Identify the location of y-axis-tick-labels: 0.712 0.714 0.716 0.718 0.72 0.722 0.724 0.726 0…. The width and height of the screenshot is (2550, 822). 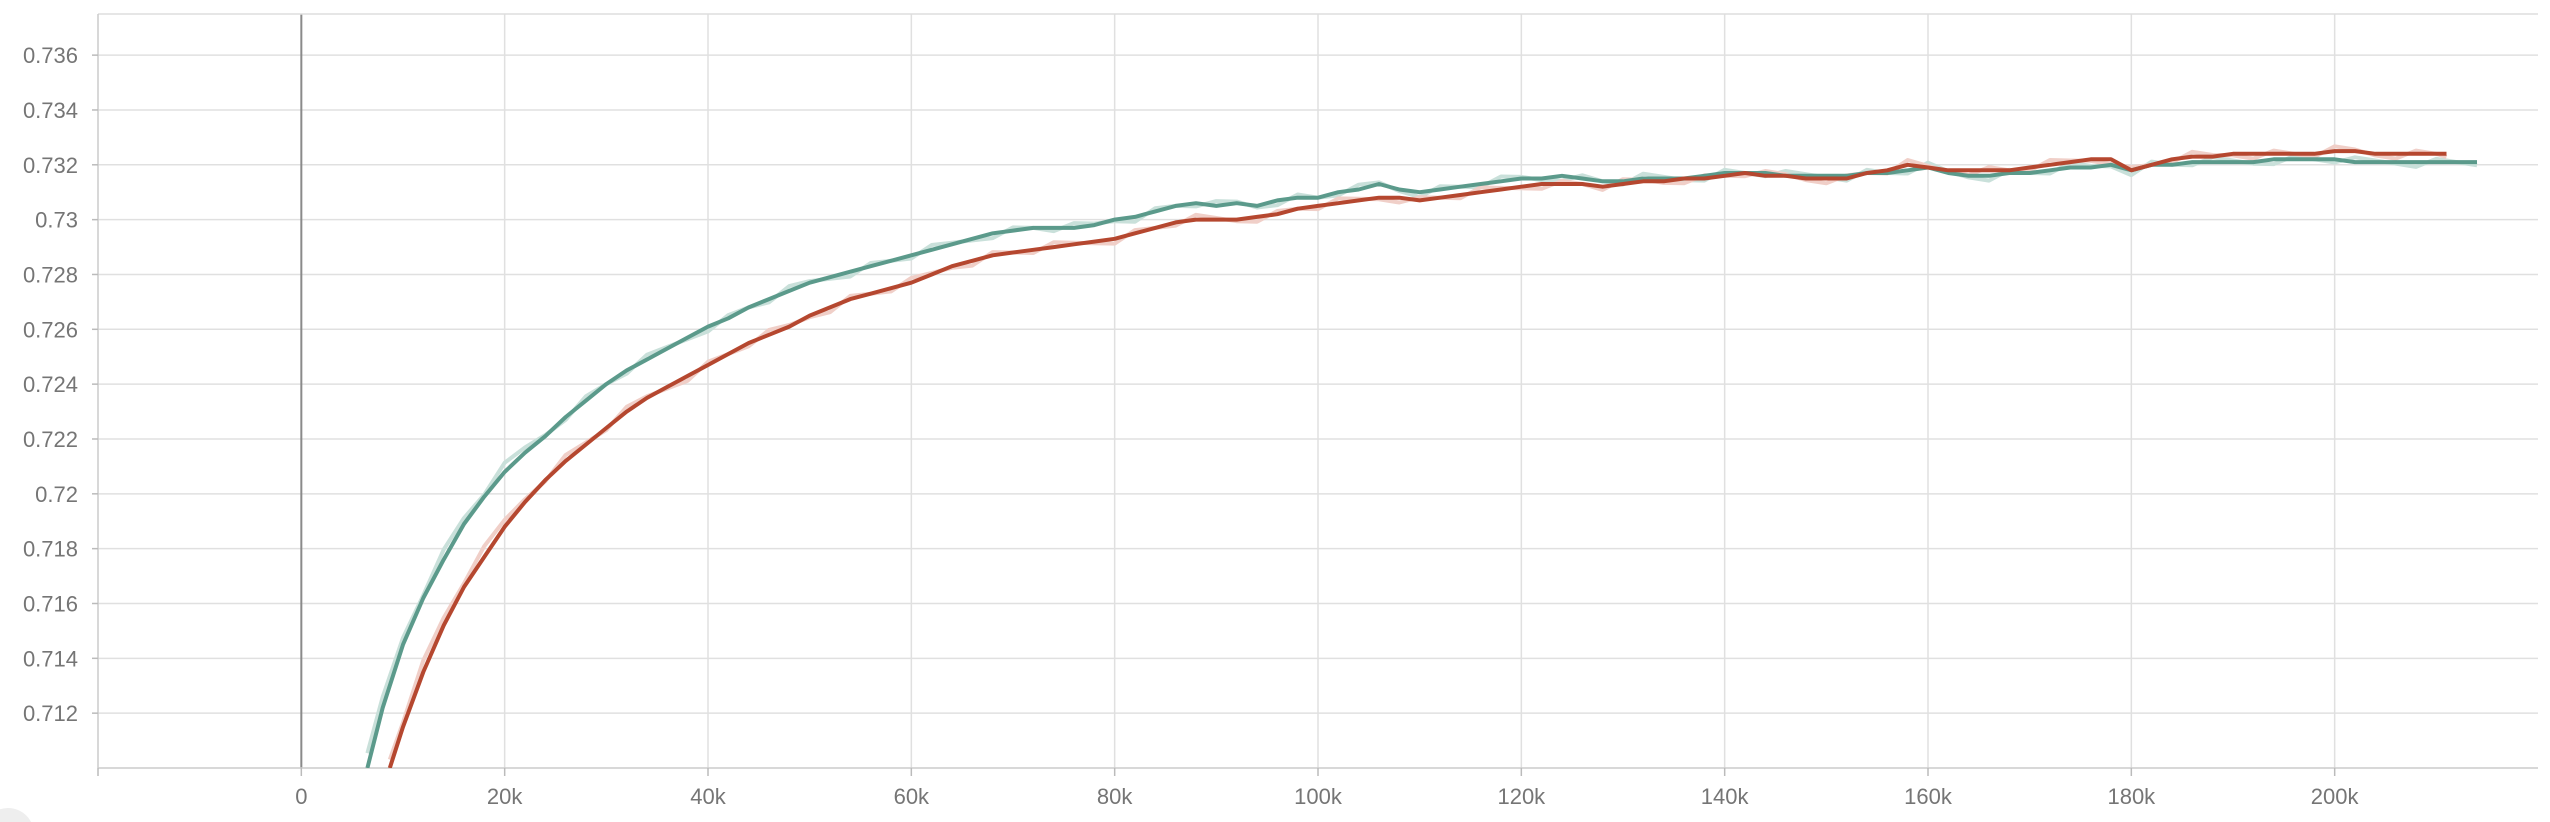
(50, 384).